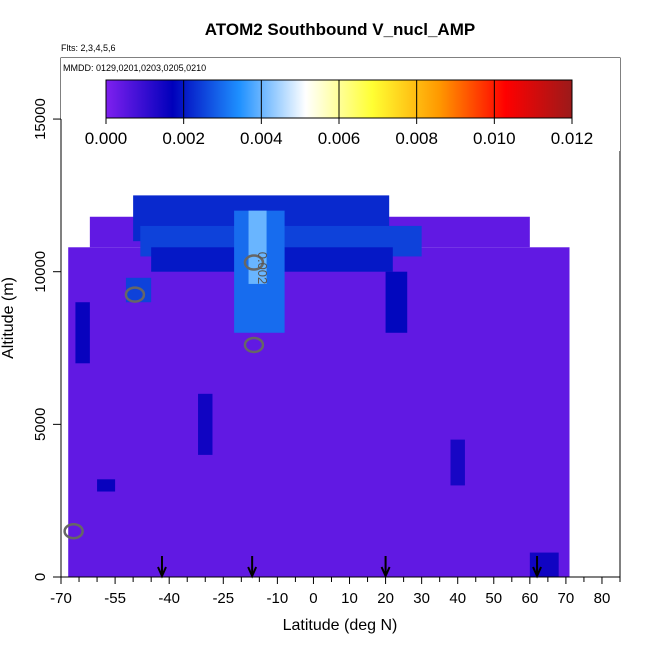 The image size is (650, 650). What do you see at coordinates (349, 598) in the screenshot?
I see `x-tick-label: 10` at bounding box center [349, 598].